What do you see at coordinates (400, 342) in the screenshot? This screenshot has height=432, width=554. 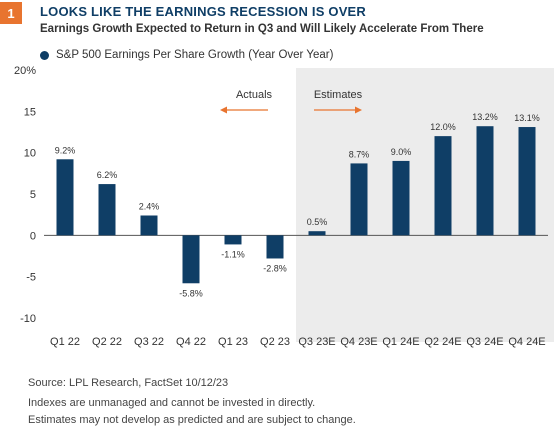 I see `x-category-label: Q1 24E` at bounding box center [400, 342].